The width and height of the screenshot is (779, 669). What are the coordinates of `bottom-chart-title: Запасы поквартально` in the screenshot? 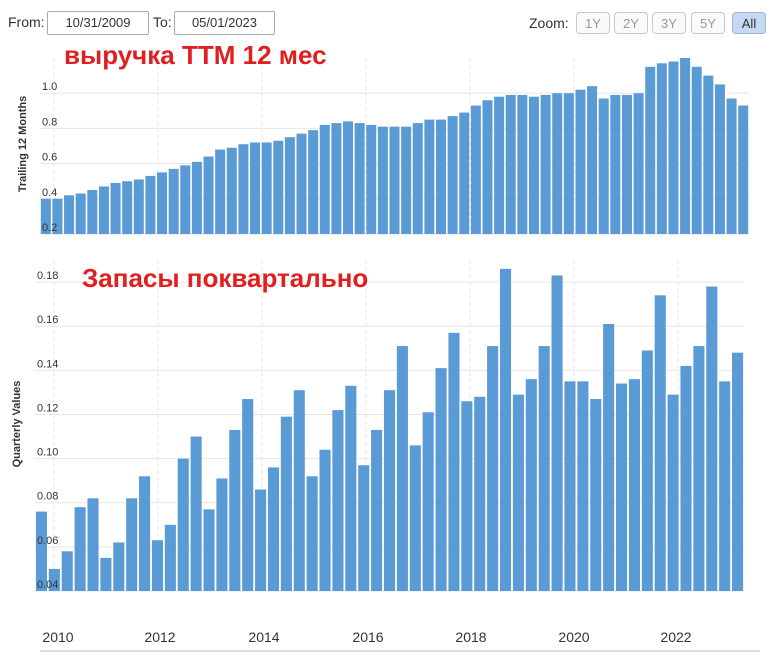 It's located at (225, 278).